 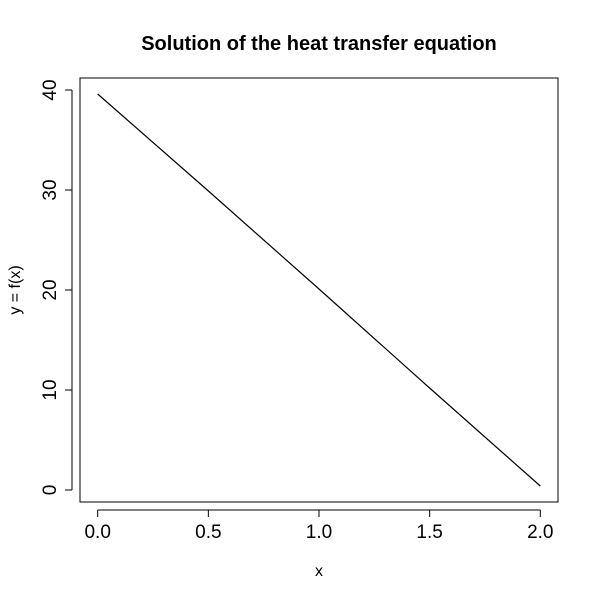 I want to click on chart-title: Solution of the heat transfer equation, so click(x=319, y=44).